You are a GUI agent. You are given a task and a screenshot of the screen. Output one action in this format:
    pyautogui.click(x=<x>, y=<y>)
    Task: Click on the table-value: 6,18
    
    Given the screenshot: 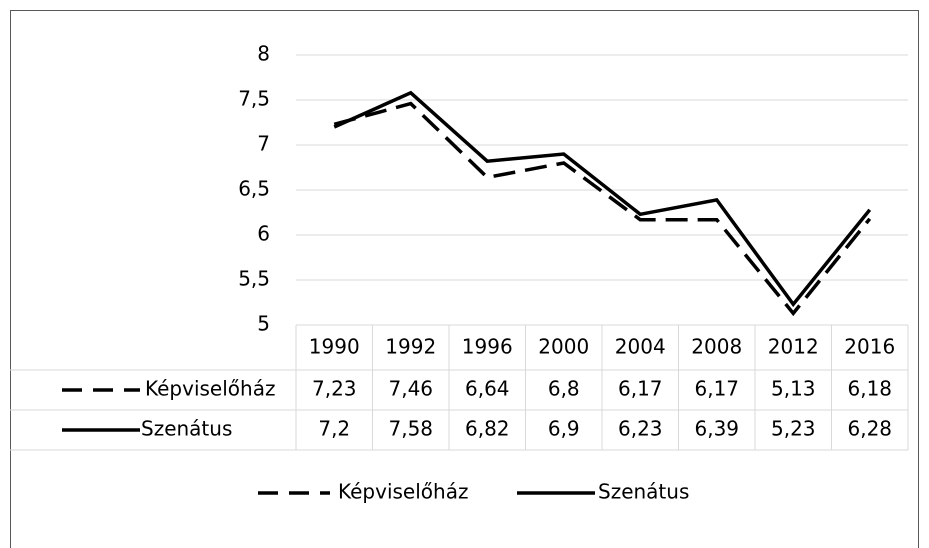 What is the action you would take?
    pyautogui.click(x=869, y=389)
    